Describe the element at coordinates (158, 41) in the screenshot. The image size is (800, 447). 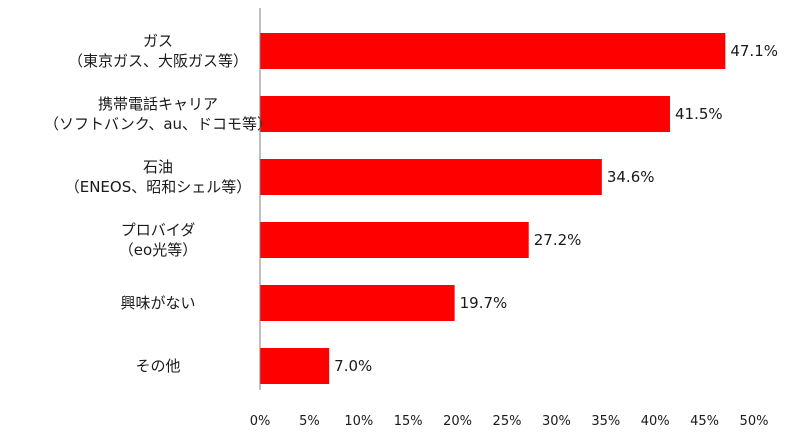
I see `category-label: ガス` at that location.